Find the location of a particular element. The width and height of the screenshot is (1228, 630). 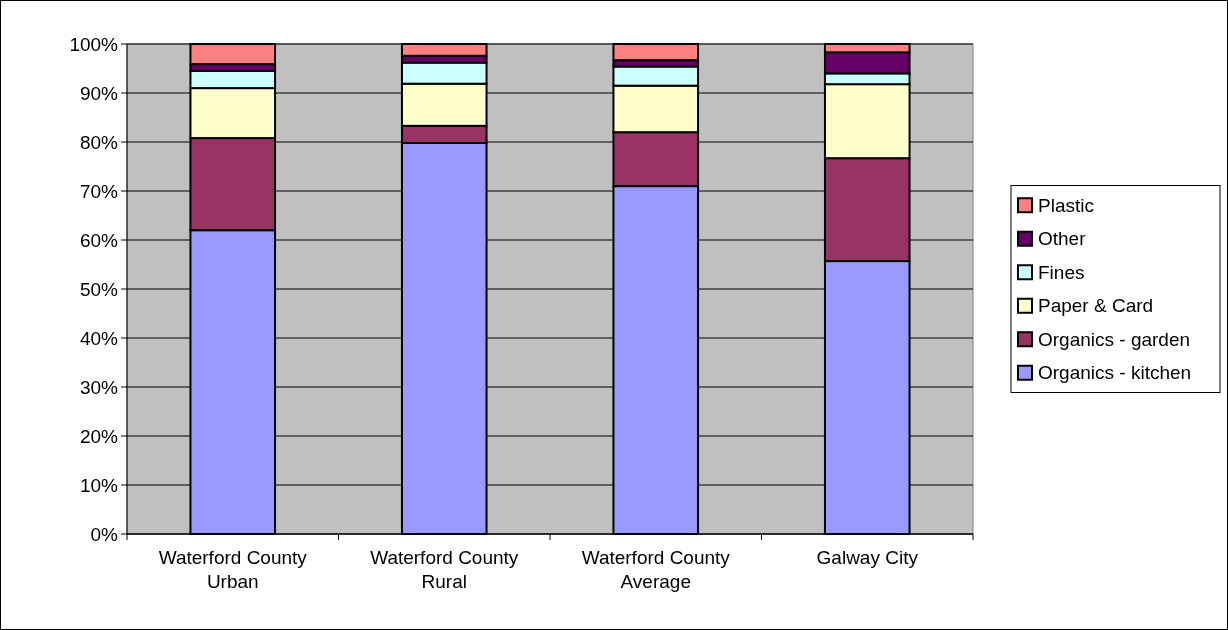

x-tick-label: Waterford County Average is located at coordinates (656, 569).